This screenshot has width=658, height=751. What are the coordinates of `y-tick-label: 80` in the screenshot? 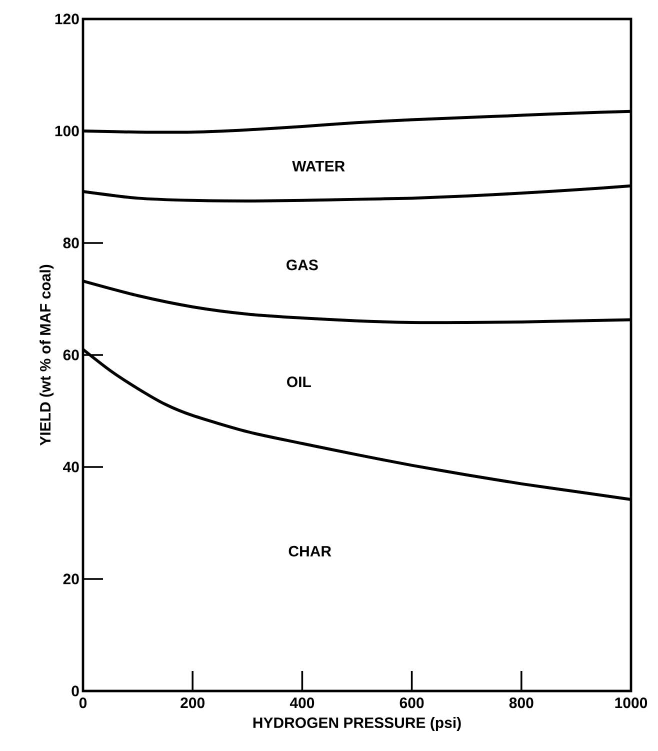 It's located at (71, 243).